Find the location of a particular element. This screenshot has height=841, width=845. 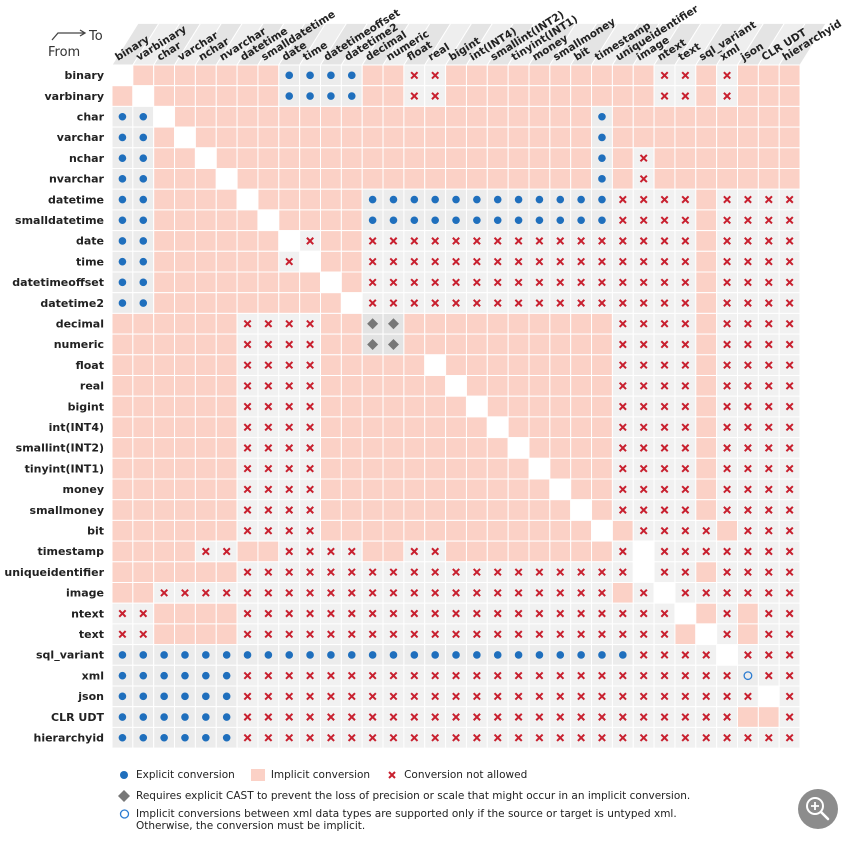

row-label: nvarchar is located at coordinates (77, 179).